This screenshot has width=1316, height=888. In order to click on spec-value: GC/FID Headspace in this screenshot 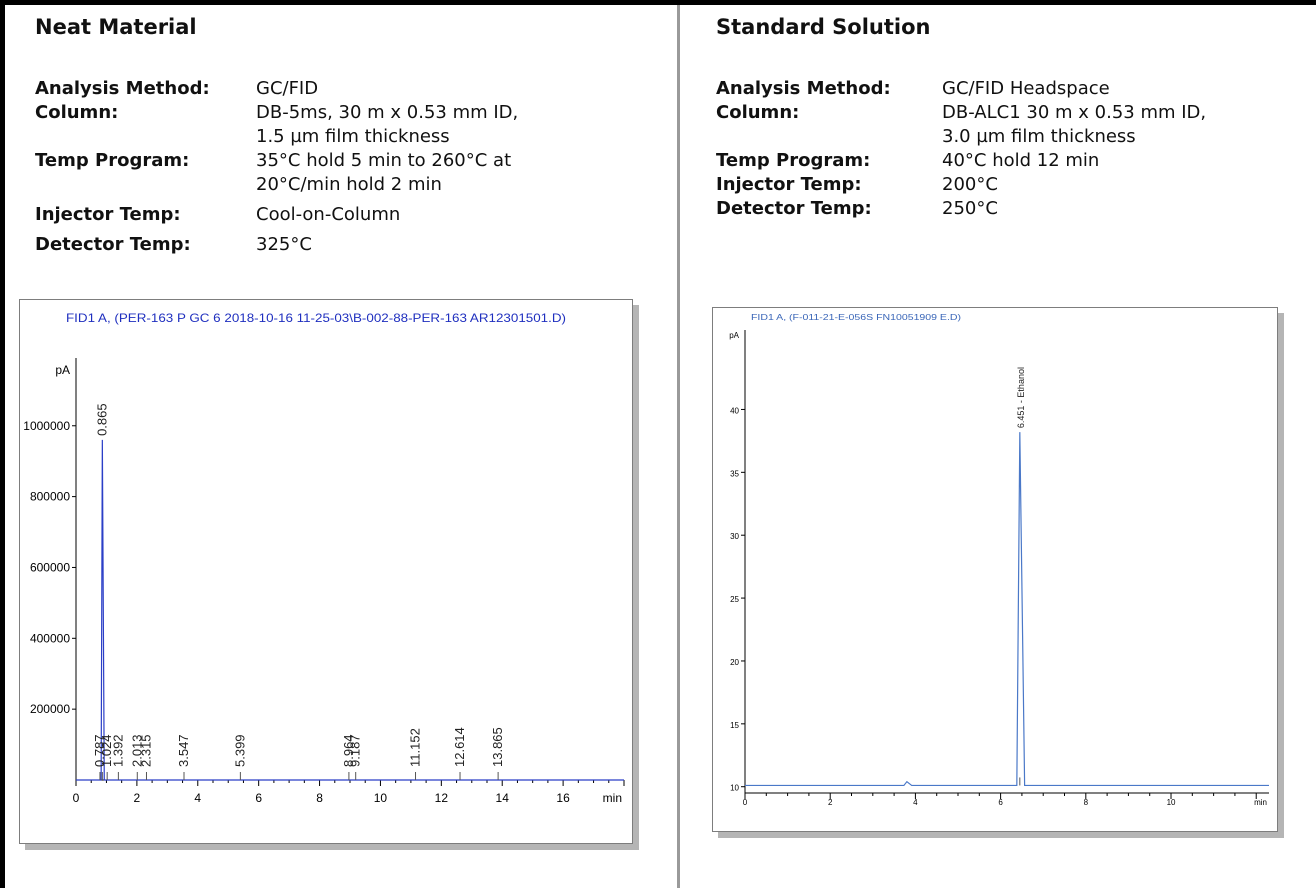, I will do `click(1026, 88)`.